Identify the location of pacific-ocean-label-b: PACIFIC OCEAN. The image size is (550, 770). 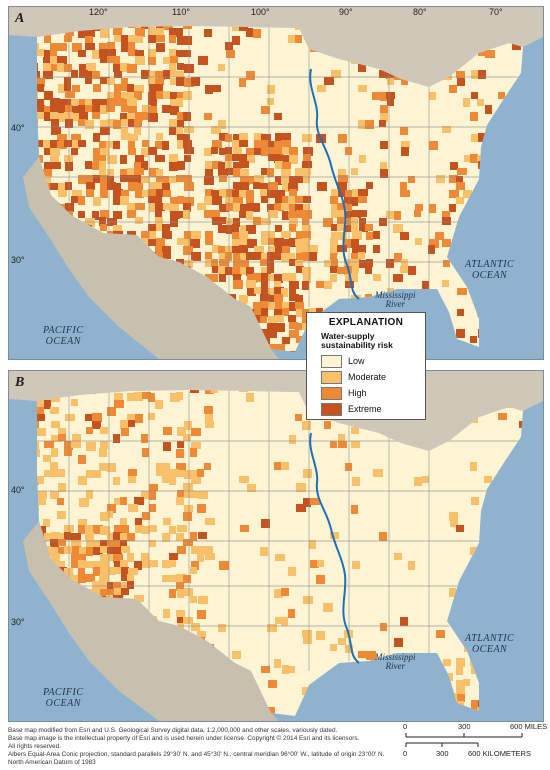
(63, 698).